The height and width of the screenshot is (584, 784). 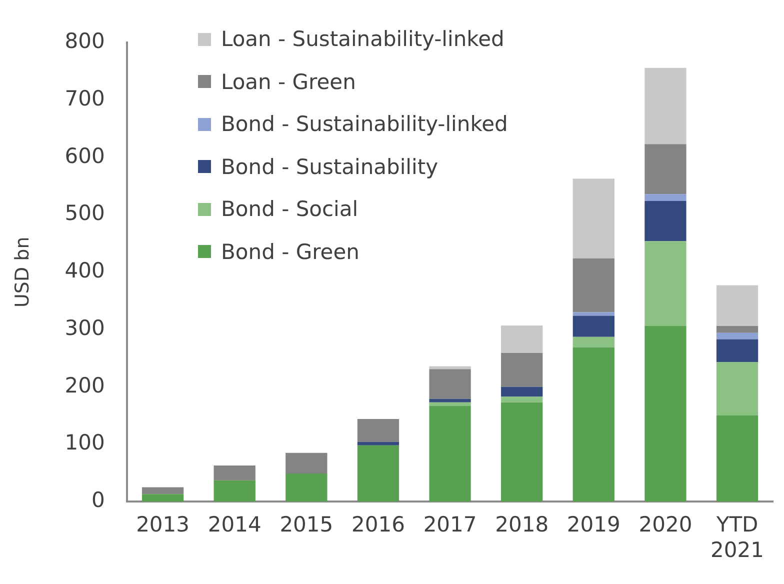 What do you see at coordinates (22, 272) in the screenshot?
I see `y-axis-title: USD bn` at bounding box center [22, 272].